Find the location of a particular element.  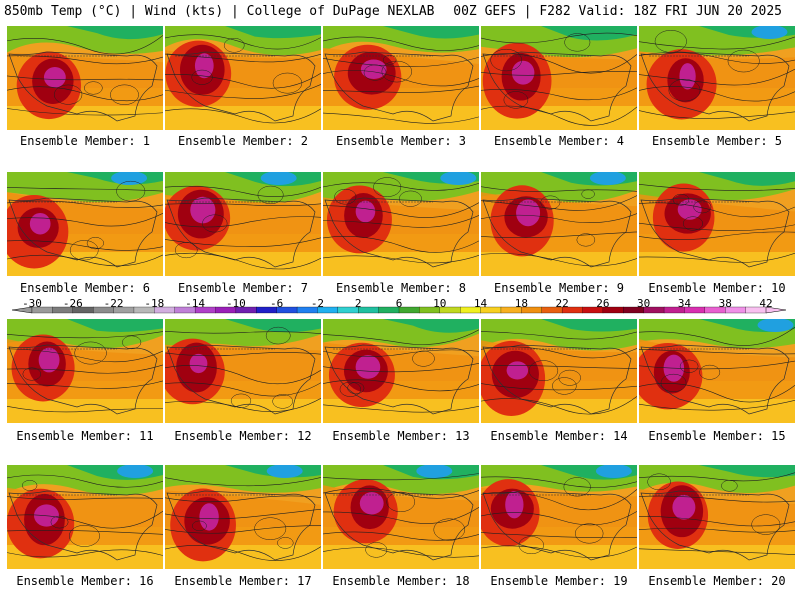

colorbar-tick-label: 34 is located at coordinates (684, 303).